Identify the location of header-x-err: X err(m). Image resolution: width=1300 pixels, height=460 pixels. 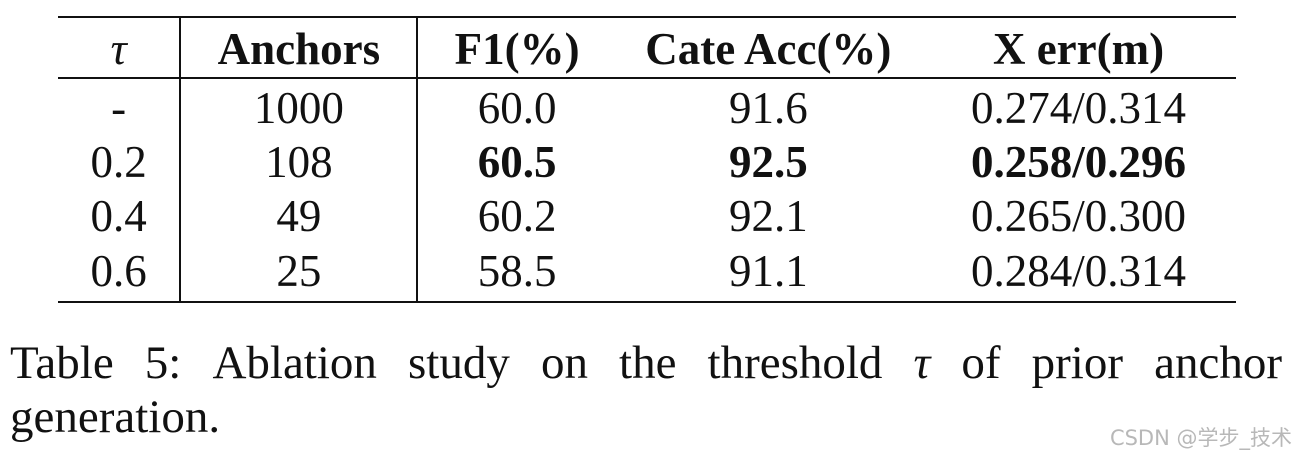
(1078, 49).